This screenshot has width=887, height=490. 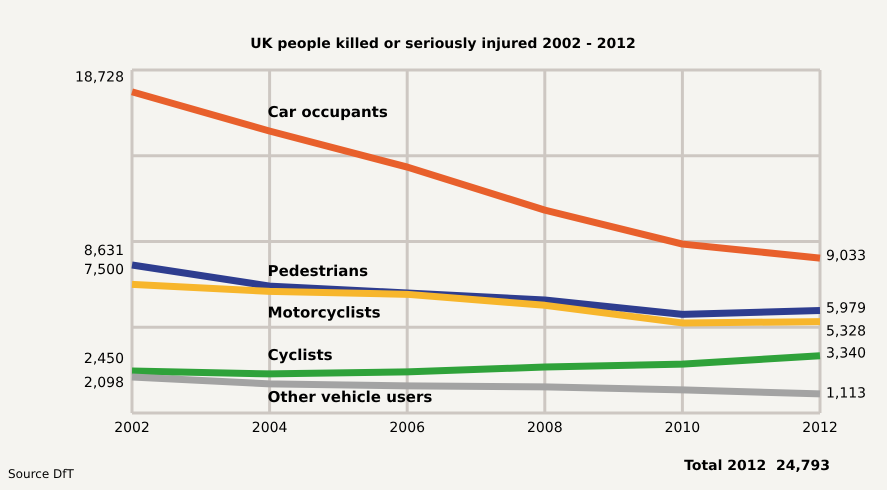 I want to click on data-label: 7,500, so click(x=104, y=270).